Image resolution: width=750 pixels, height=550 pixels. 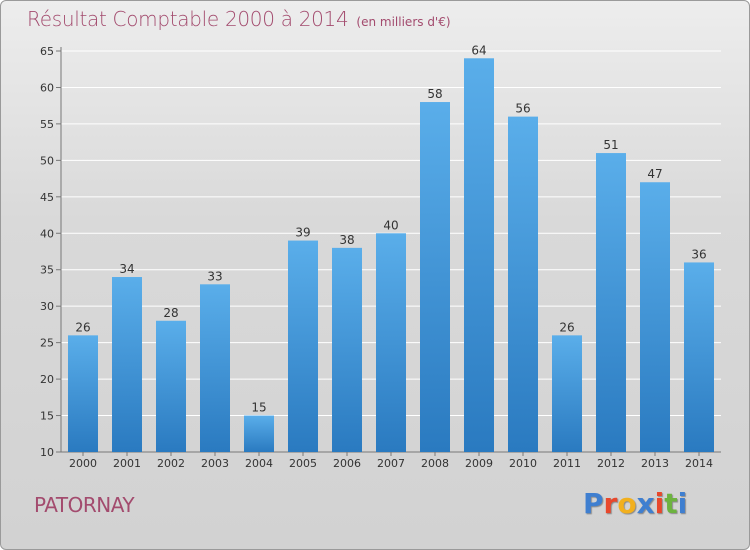 I want to click on logo-letter: r, so click(x=610, y=503).